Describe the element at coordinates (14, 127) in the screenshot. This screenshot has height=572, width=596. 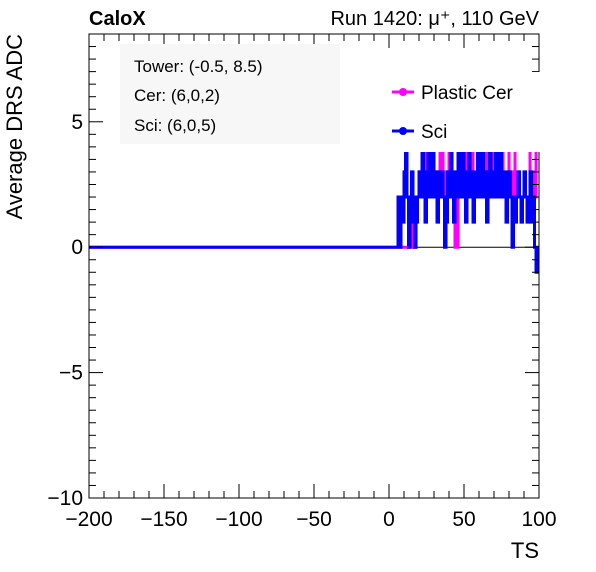
I see `y-axis-title: Average DRS ADC` at that location.